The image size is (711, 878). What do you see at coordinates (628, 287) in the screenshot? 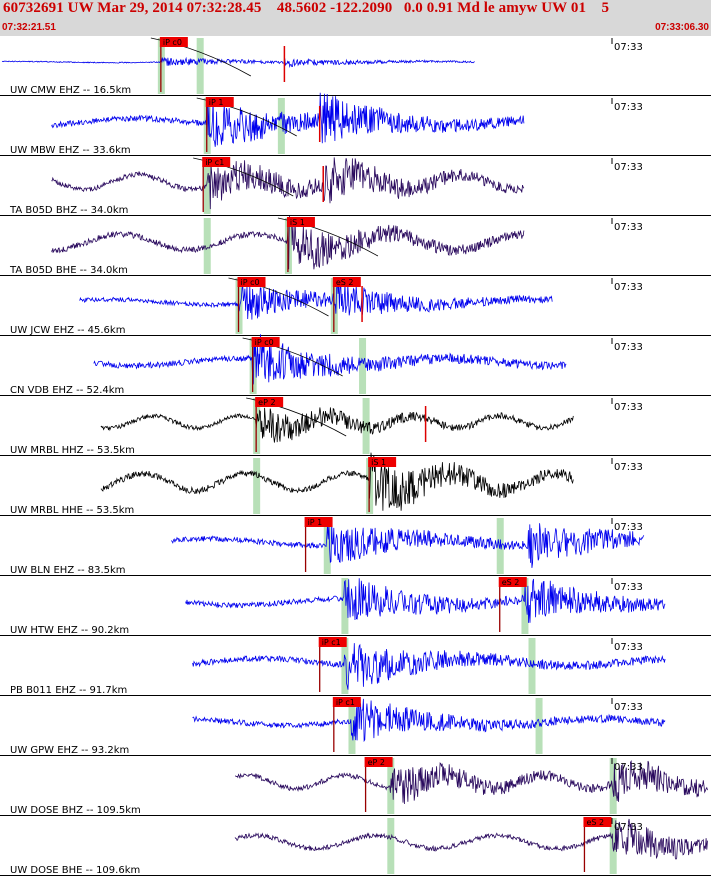
I see `time-tick-label-4: 07:33` at bounding box center [628, 287].